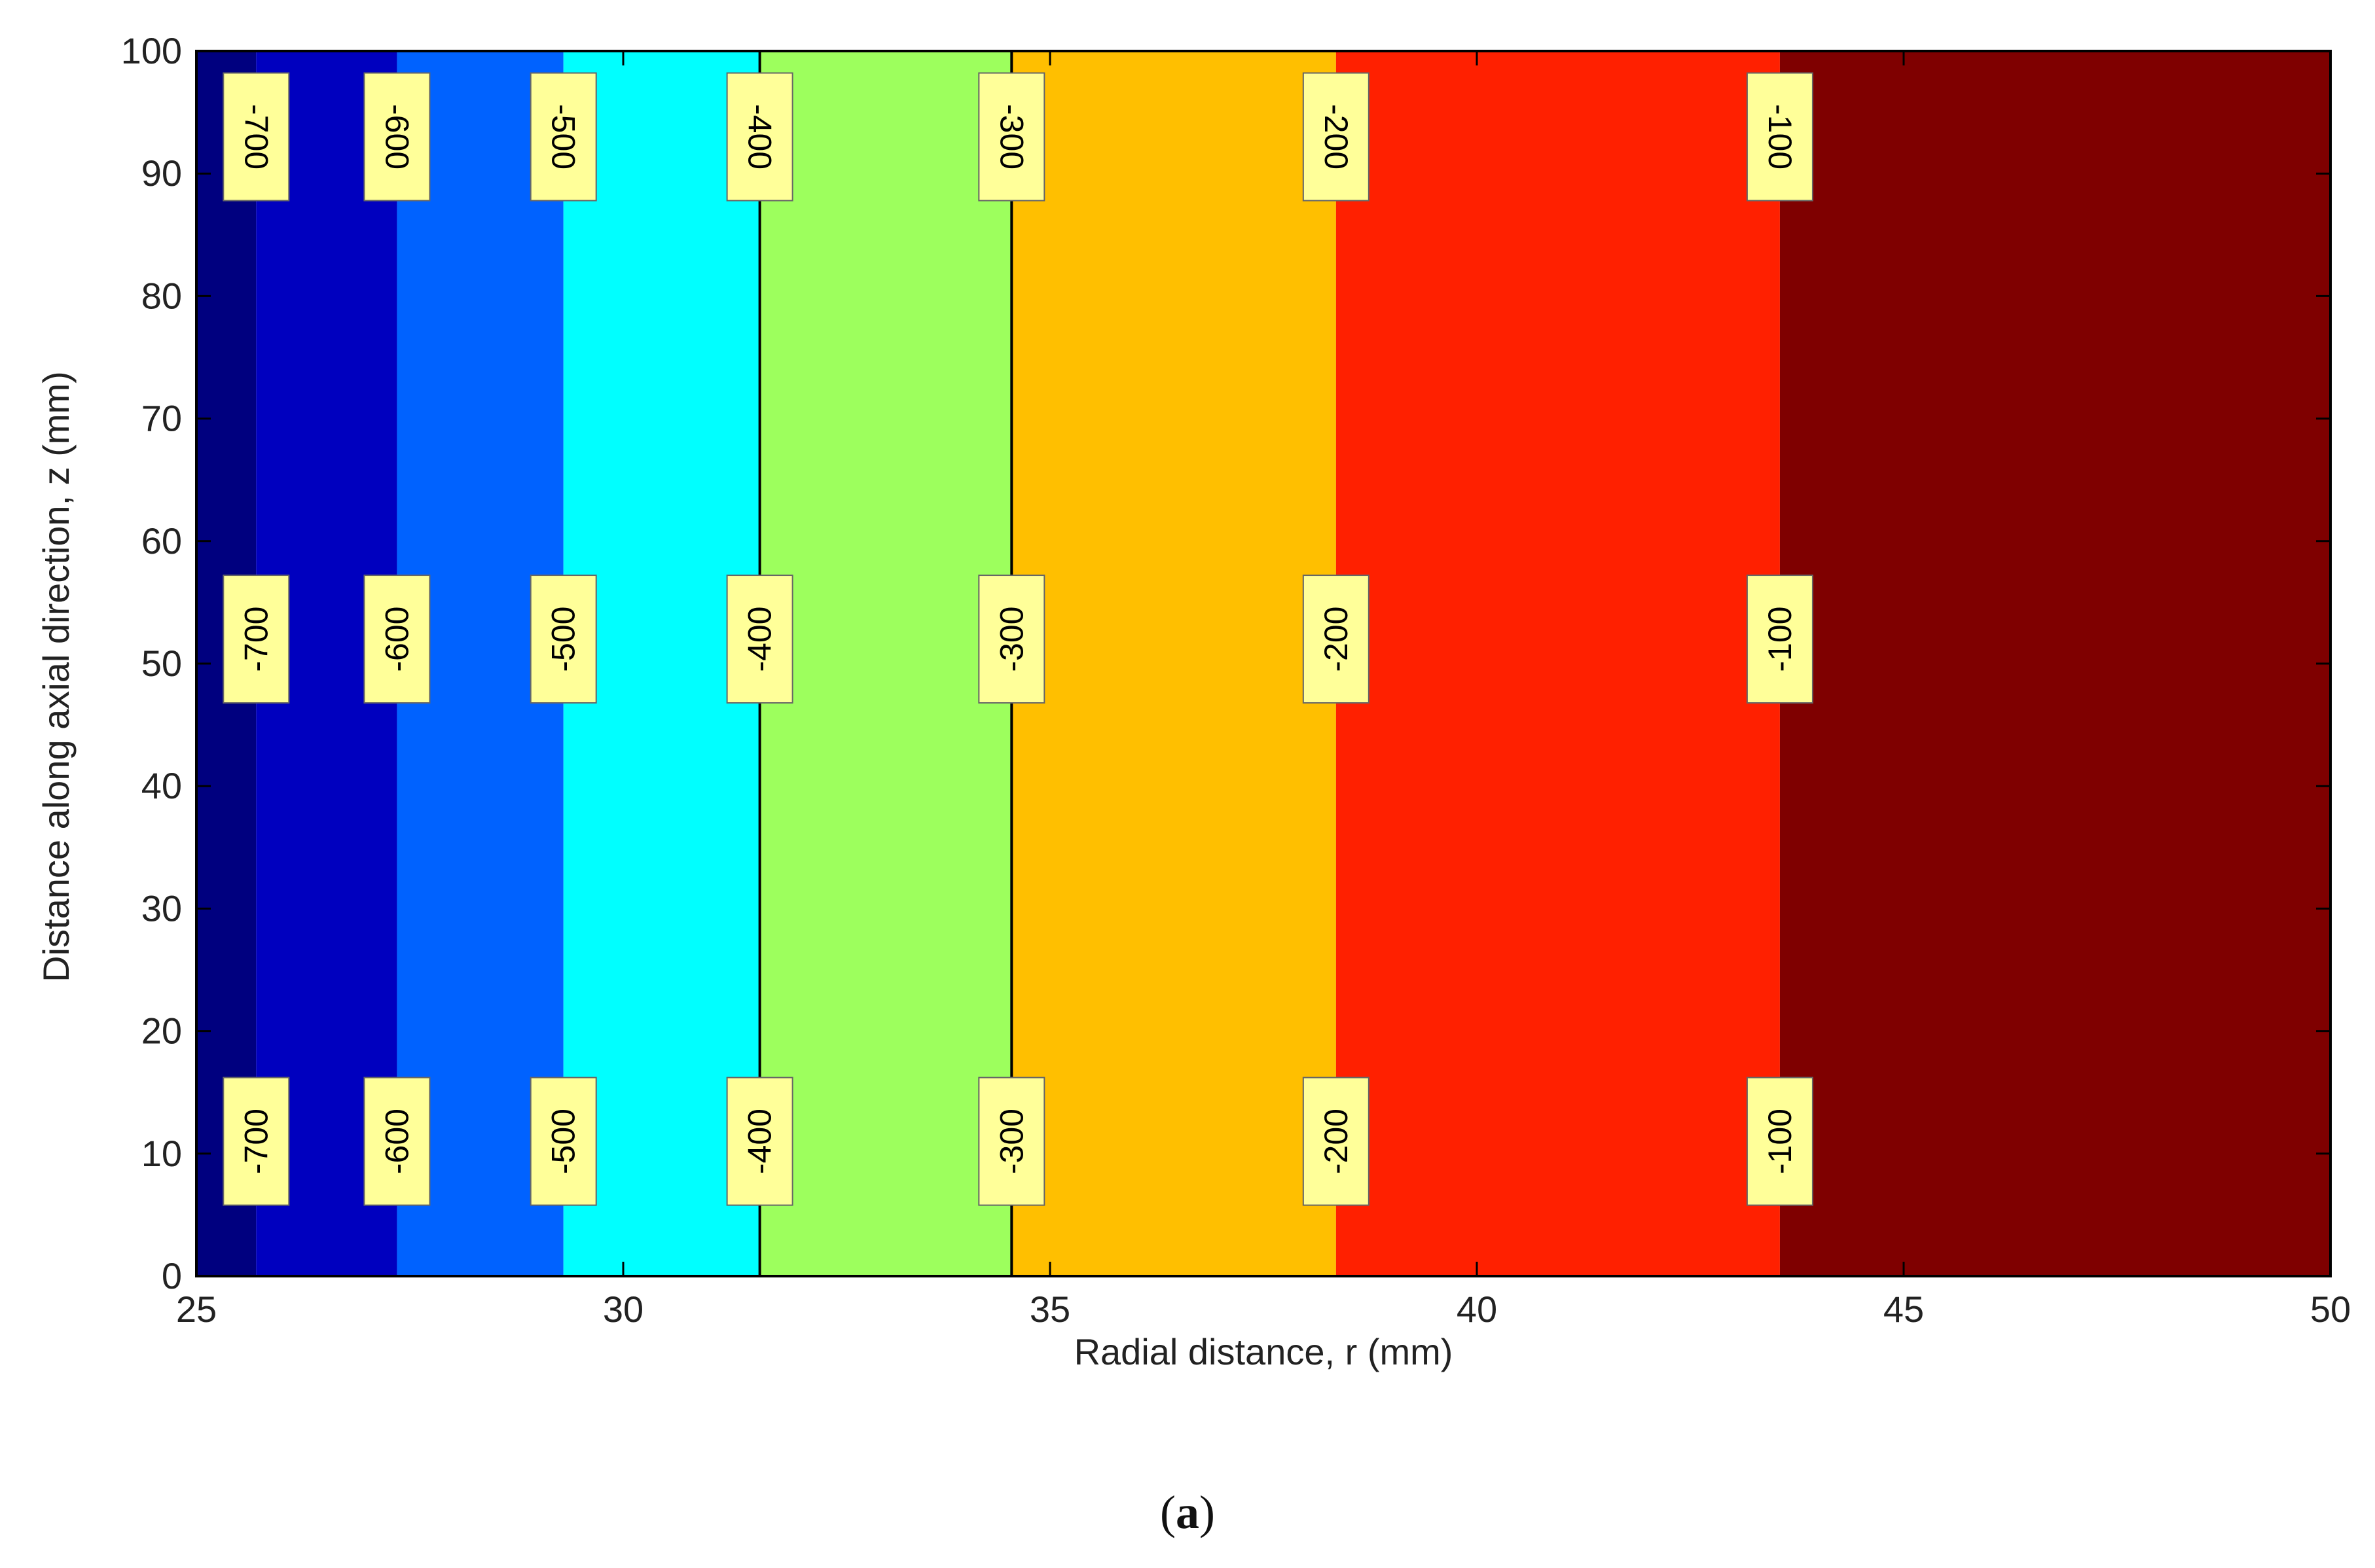  What do you see at coordinates (623, 1310) in the screenshot?
I see `x-tick-label: 30` at bounding box center [623, 1310].